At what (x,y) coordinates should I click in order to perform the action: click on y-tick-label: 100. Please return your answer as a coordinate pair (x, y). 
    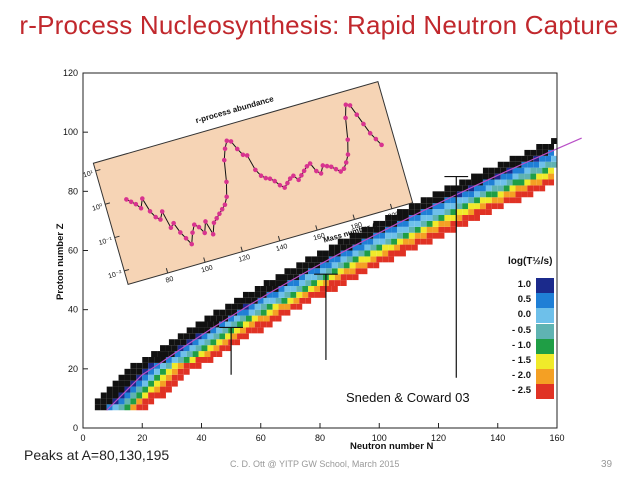
    Looking at the image, I should click on (70, 132).